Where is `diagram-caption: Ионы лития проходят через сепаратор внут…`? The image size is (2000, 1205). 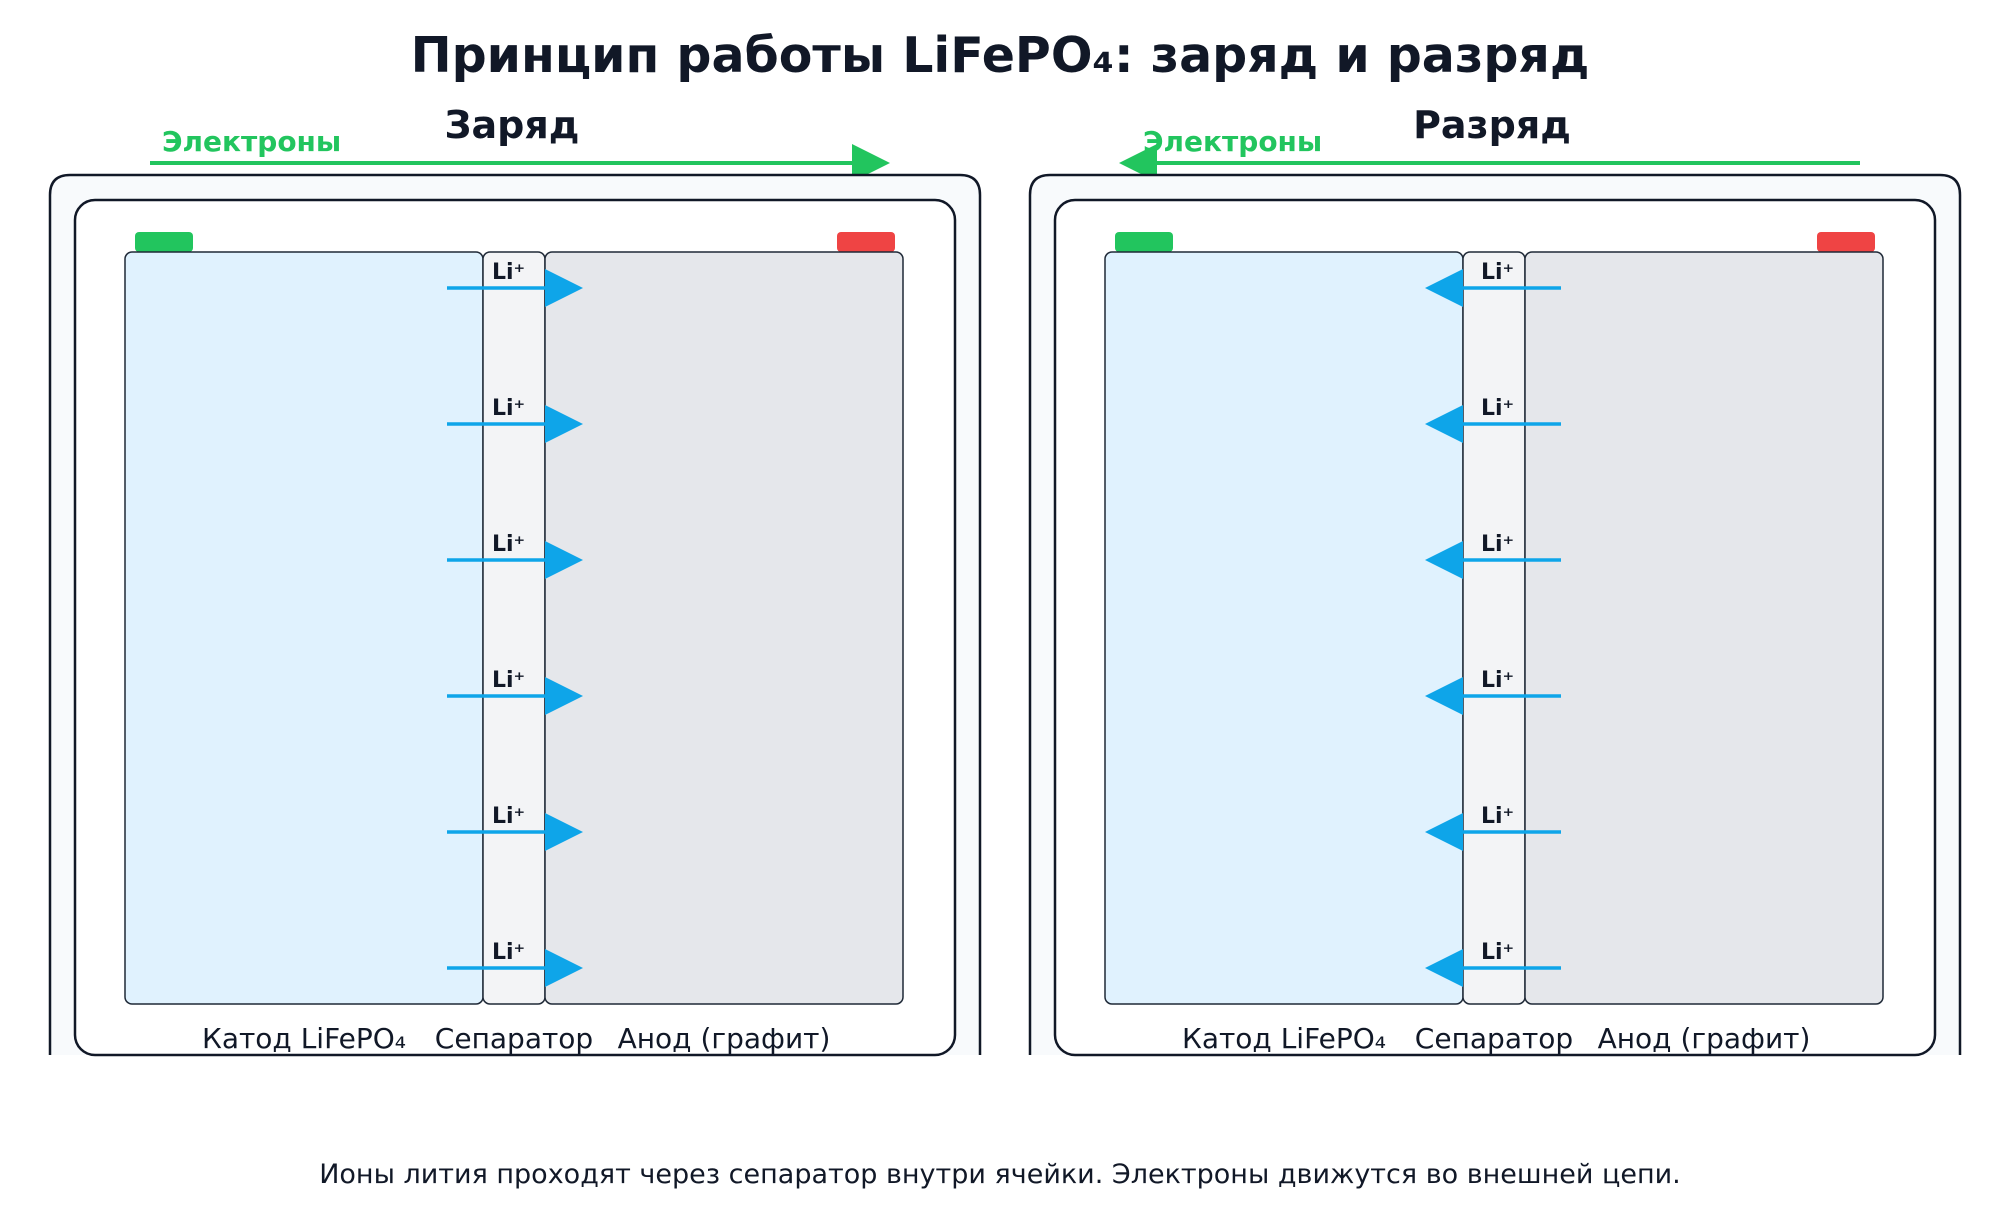
diagram-caption: Ионы лития проходят через сепаратор внут… is located at coordinates (1000, 1174).